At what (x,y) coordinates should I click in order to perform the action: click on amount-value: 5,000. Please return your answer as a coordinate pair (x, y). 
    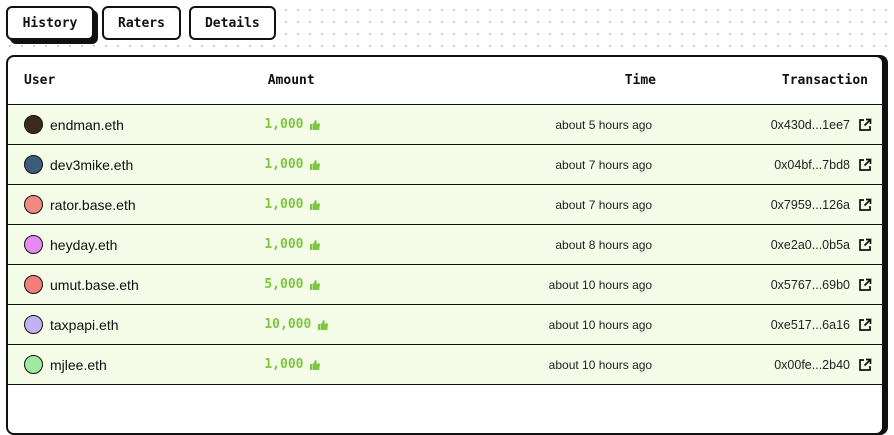
    Looking at the image, I should click on (284, 284).